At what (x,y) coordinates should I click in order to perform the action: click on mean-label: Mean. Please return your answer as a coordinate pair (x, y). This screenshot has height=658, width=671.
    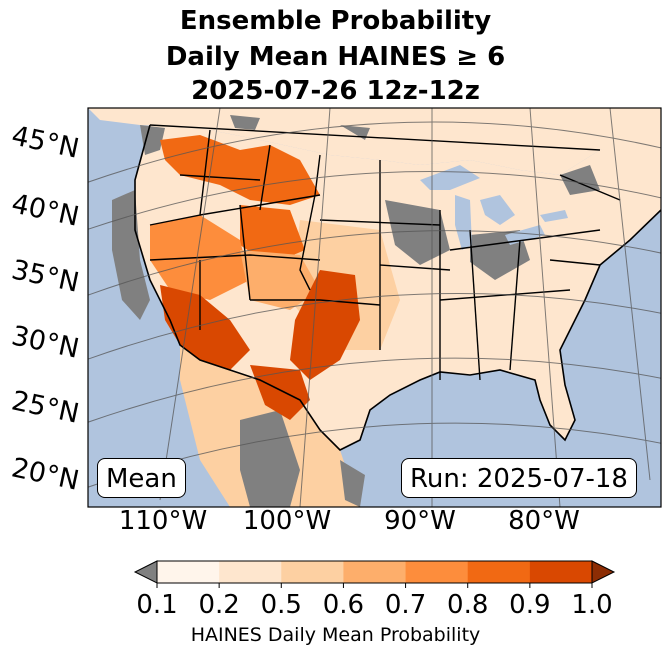
    Looking at the image, I should click on (141, 478).